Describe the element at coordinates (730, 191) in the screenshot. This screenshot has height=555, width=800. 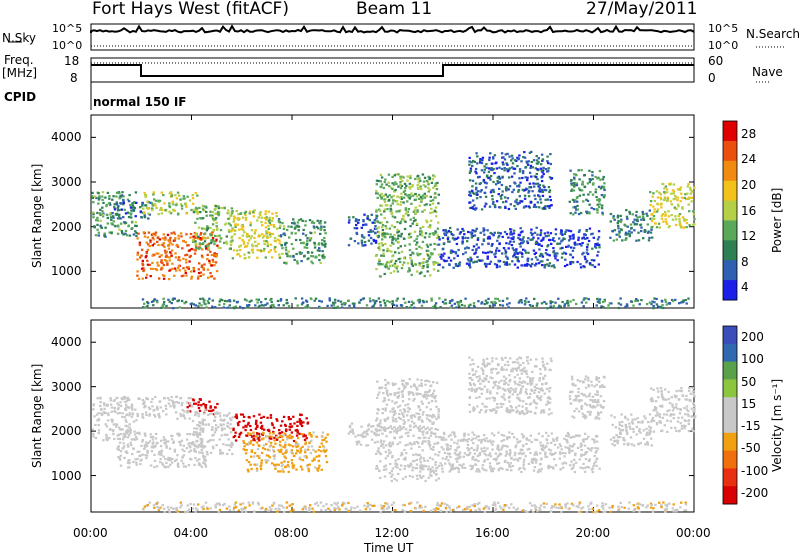
I see `colorbar-segment` at that location.